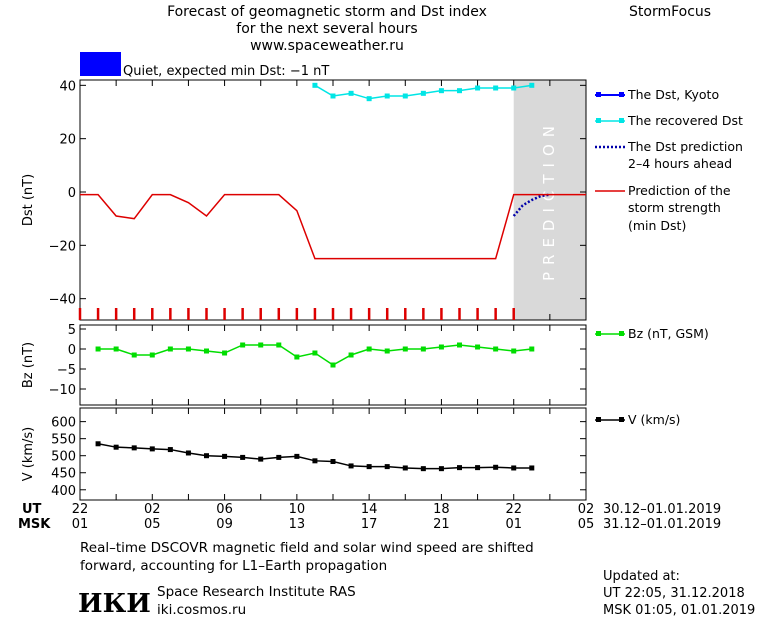  I want to click on status-text: Quiet, expected min Dst: −1 nT, so click(226, 71).